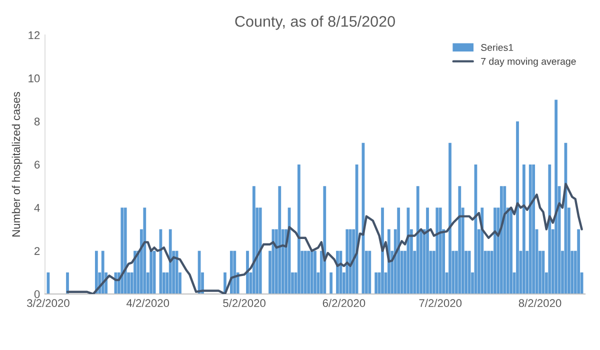 The width and height of the screenshot is (600, 350). What do you see at coordinates (244, 303) in the screenshot?
I see `x-tick-label: 5/2/2020` at bounding box center [244, 303].